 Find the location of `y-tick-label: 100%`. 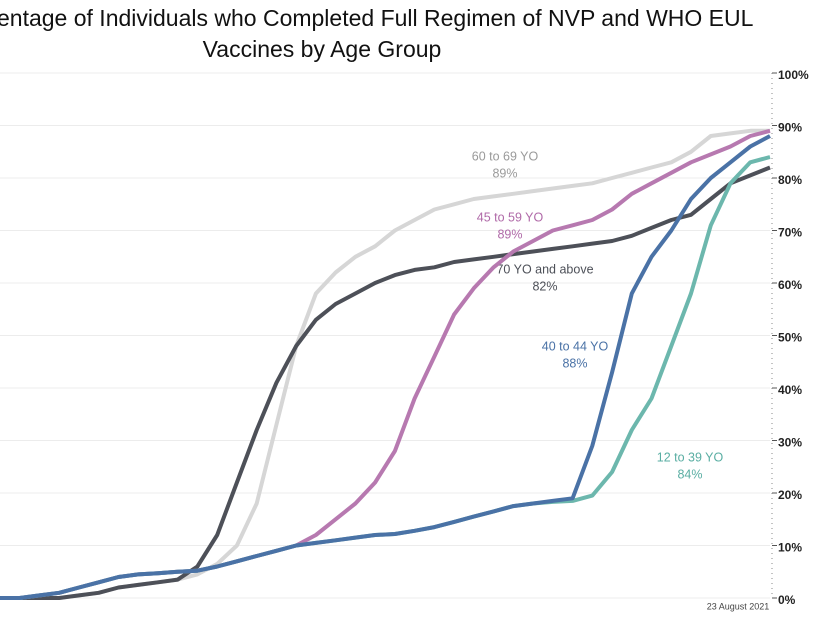

y-tick-label: 100% is located at coordinates (793, 75).